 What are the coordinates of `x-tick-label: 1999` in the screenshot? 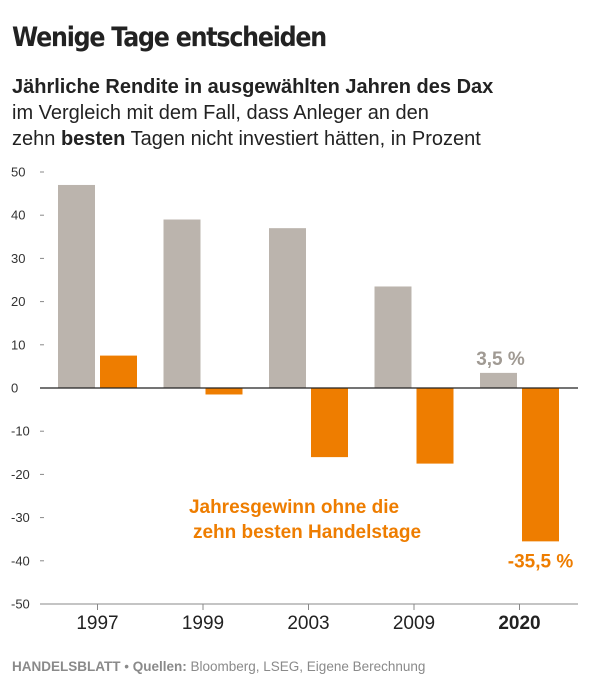 It's located at (203, 623).